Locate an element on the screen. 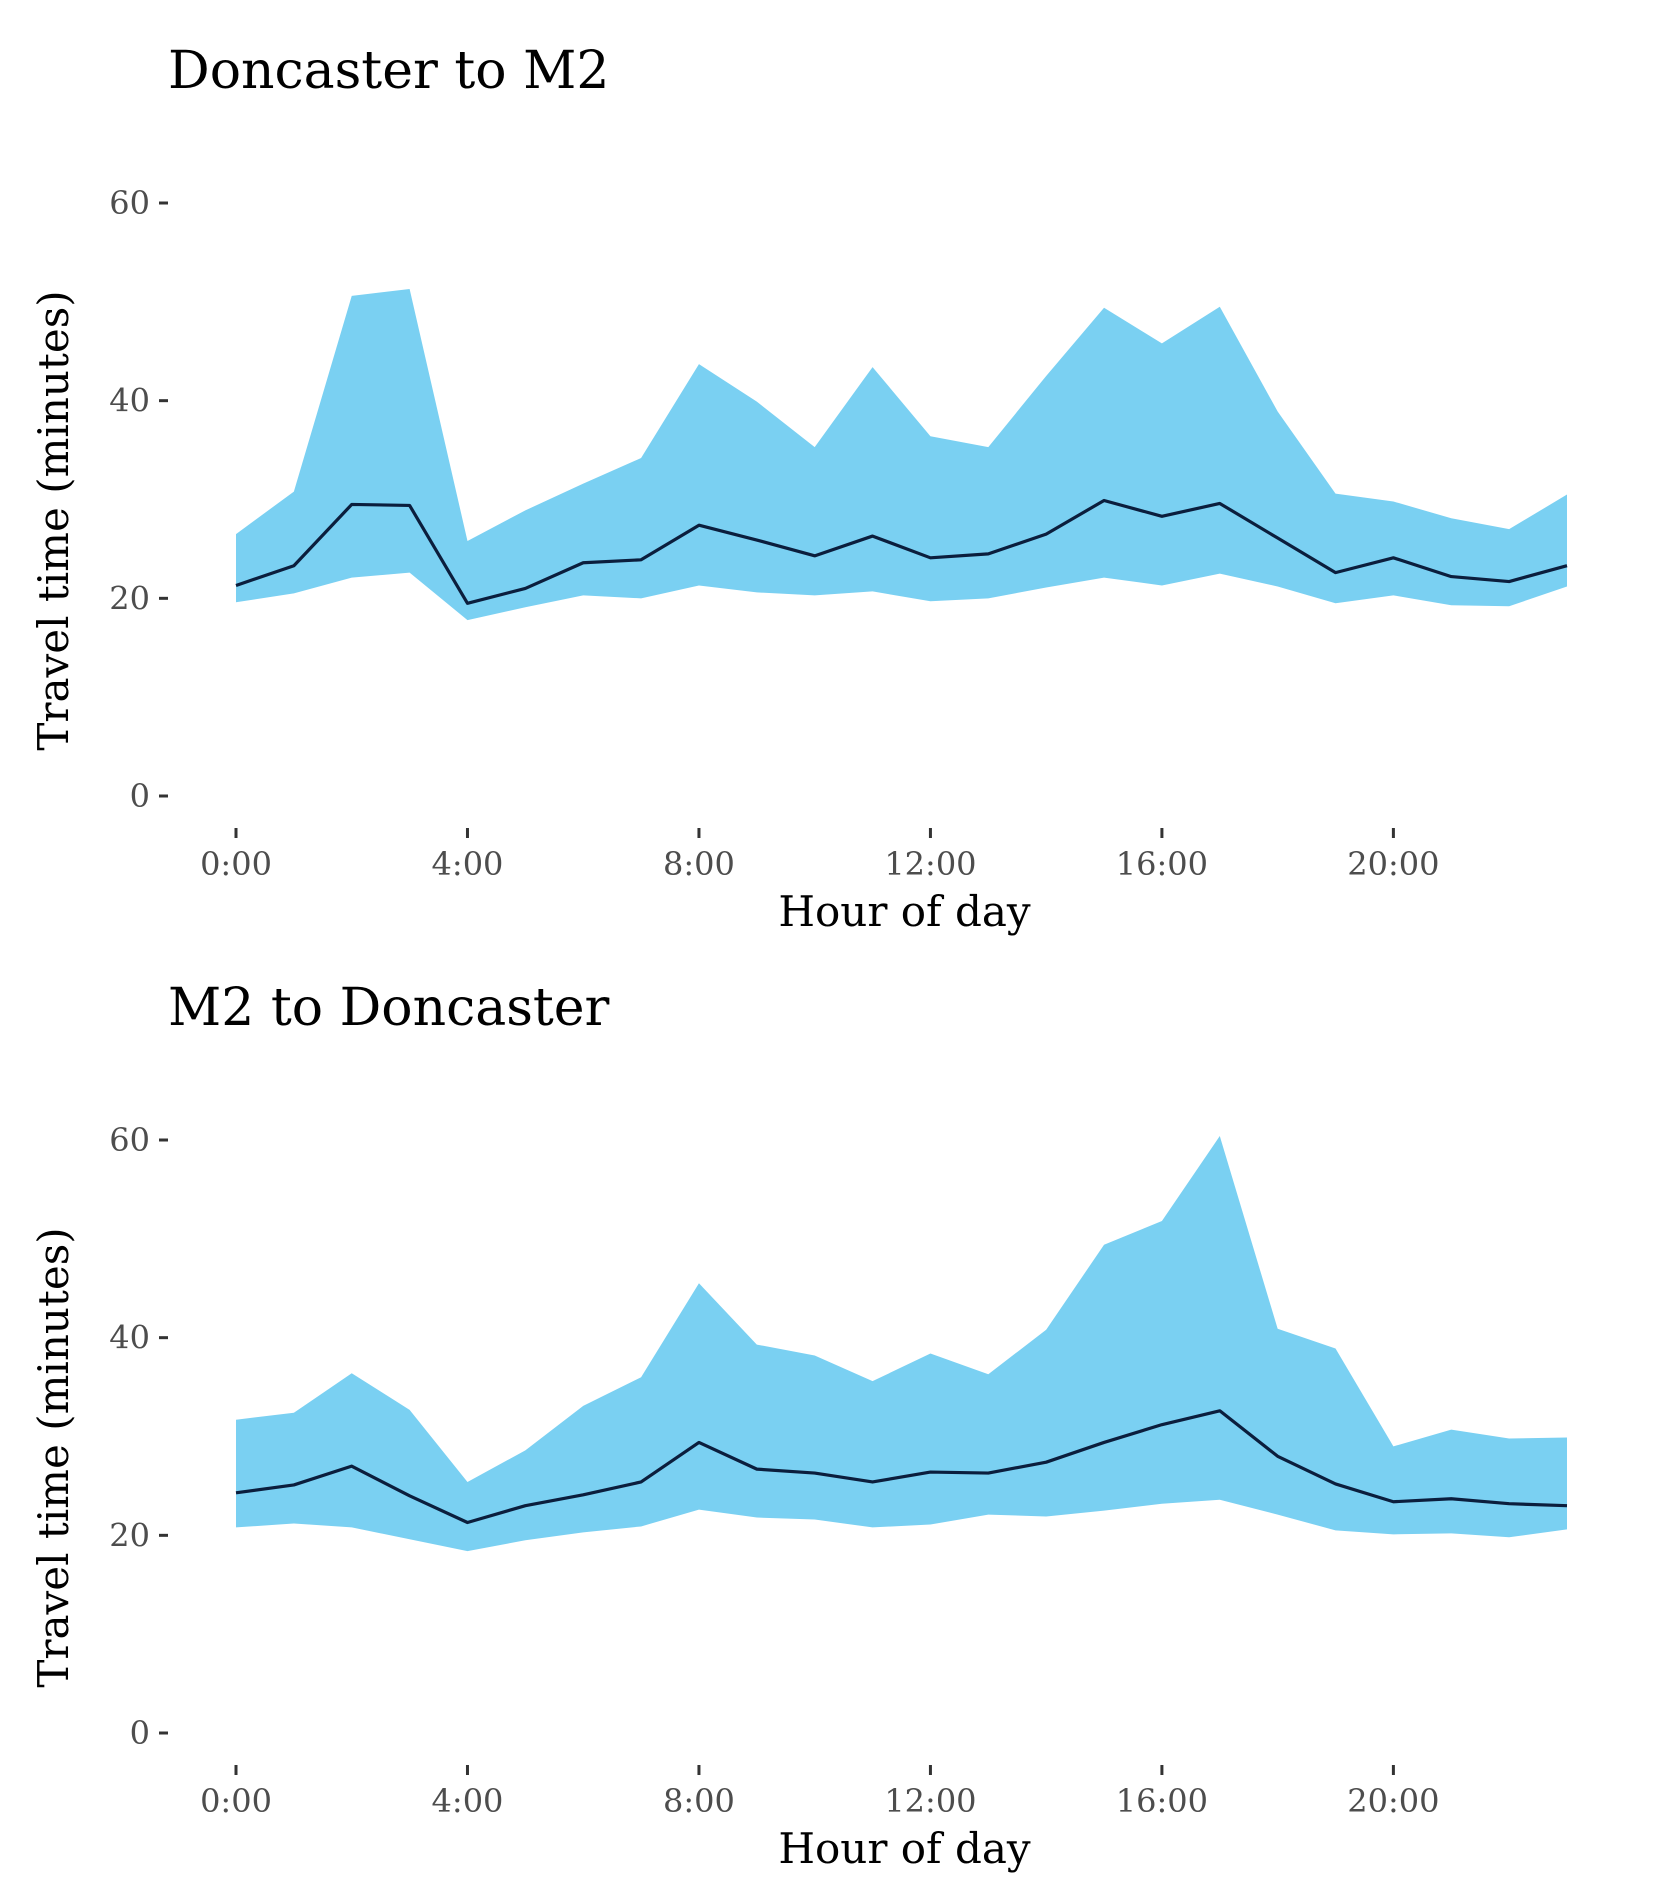  chart-title: M2 to Doncaster is located at coordinates (389, 1008).